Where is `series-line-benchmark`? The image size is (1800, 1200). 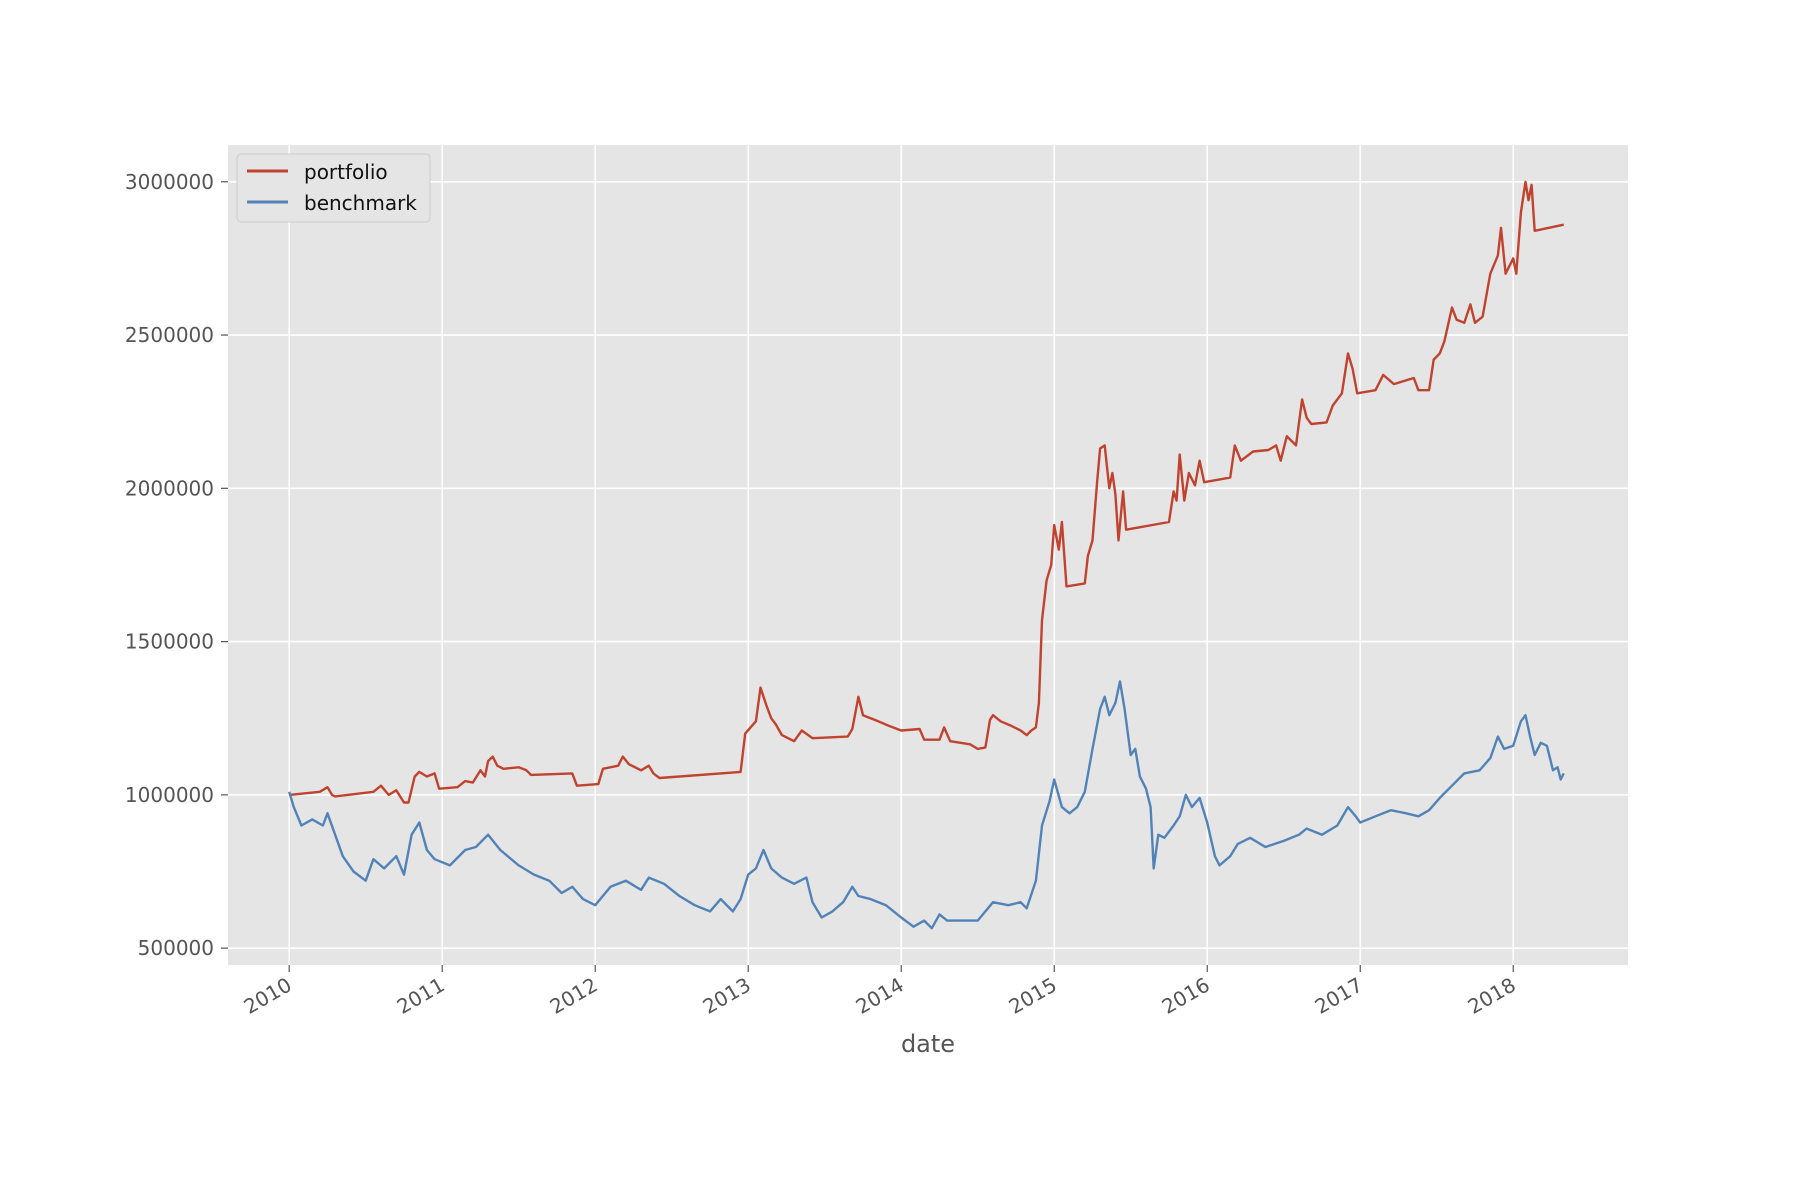 series-line-benchmark is located at coordinates (926, 805).